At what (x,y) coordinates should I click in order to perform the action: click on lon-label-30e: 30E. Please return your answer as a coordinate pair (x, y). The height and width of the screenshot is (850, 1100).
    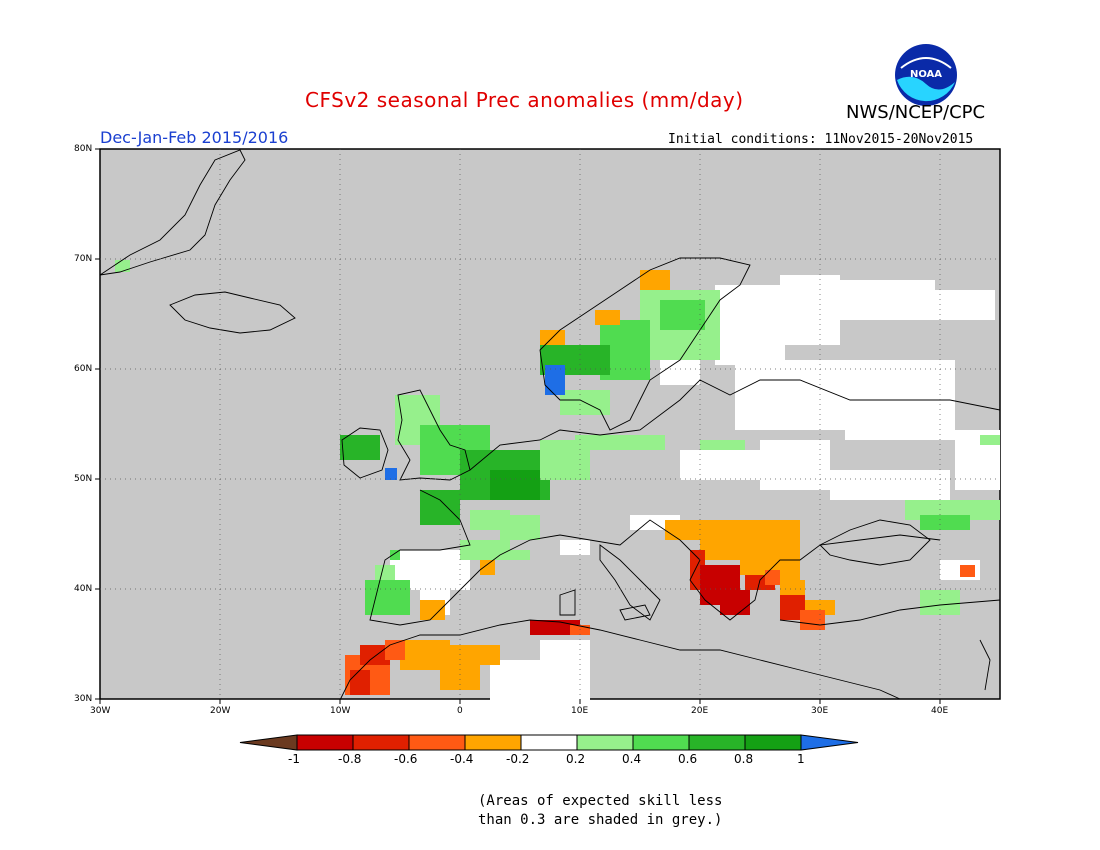
    Looking at the image, I should click on (820, 711).